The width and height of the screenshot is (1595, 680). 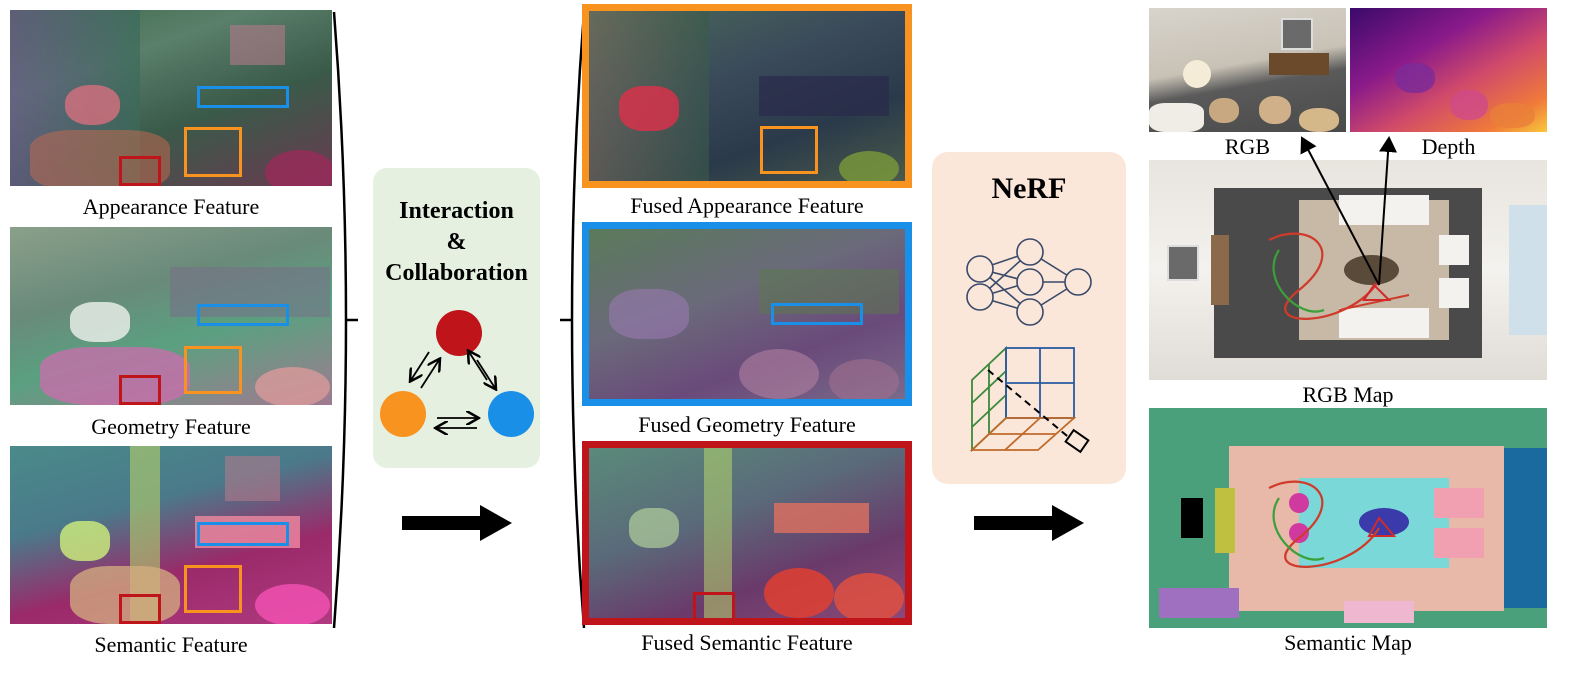 What do you see at coordinates (171, 426) in the screenshot?
I see `geometry-feature-caption: Geometry Feature` at bounding box center [171, 426].